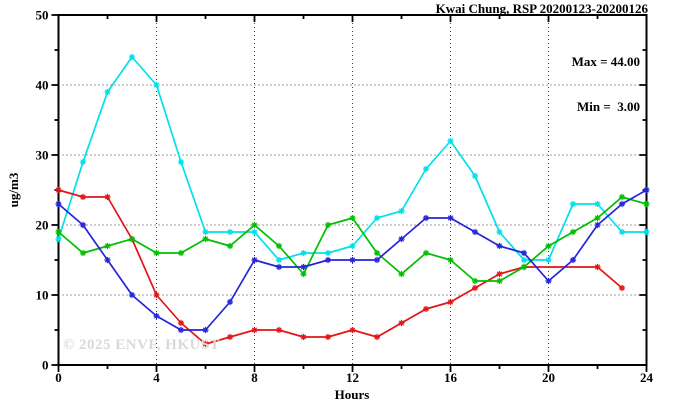 The width and height of the screenshot is (674, 409). What do you see at coordinates (451, 377) in the screenshot?
I see `x-tick-label: 16` at bounding box center [451, 377].